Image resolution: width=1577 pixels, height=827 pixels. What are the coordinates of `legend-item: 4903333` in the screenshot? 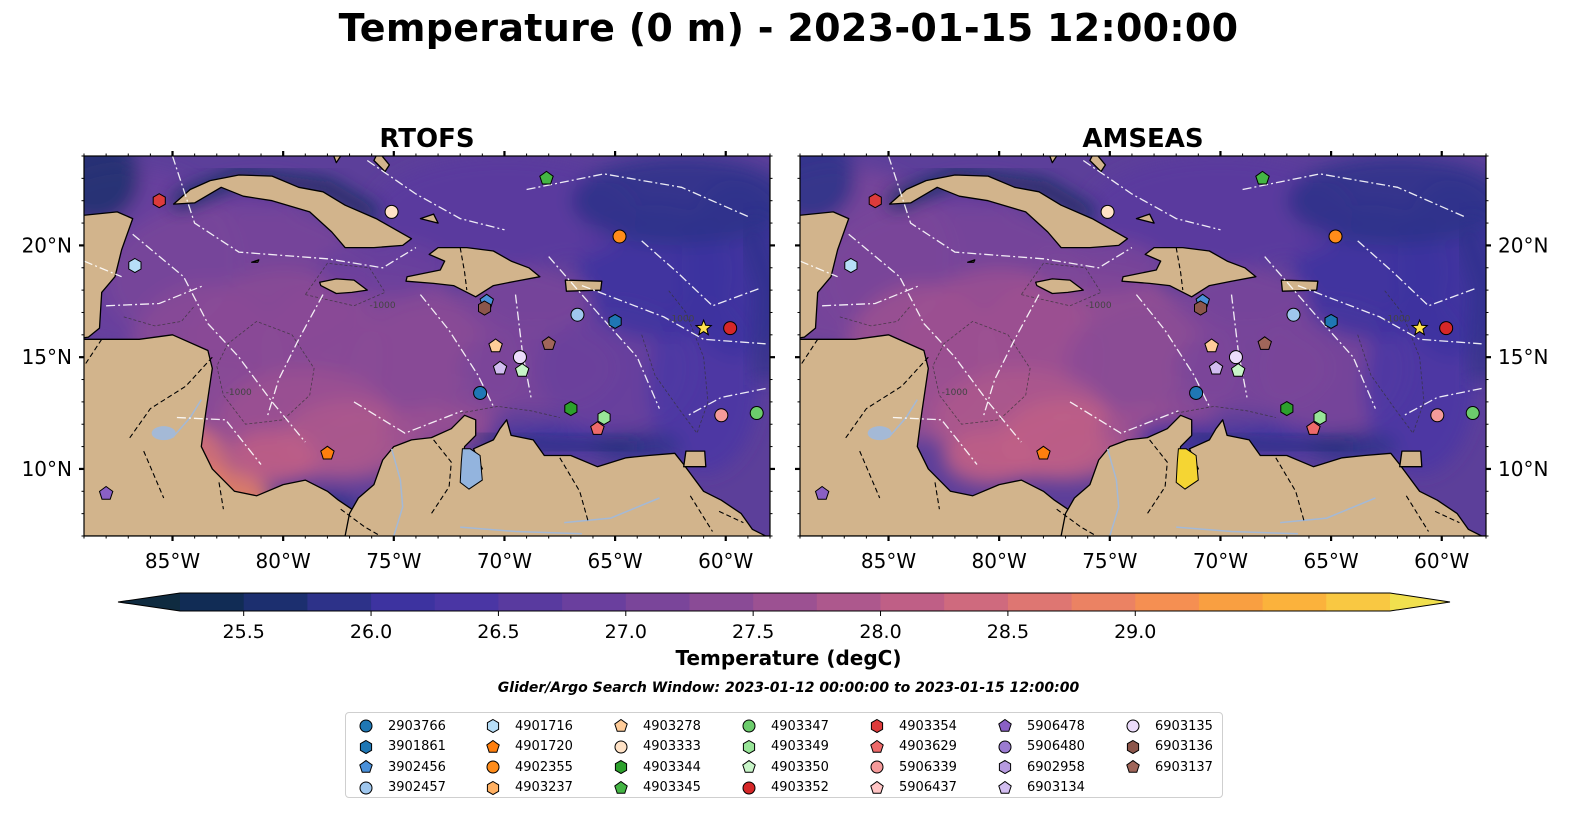 It's located at (657, 747).